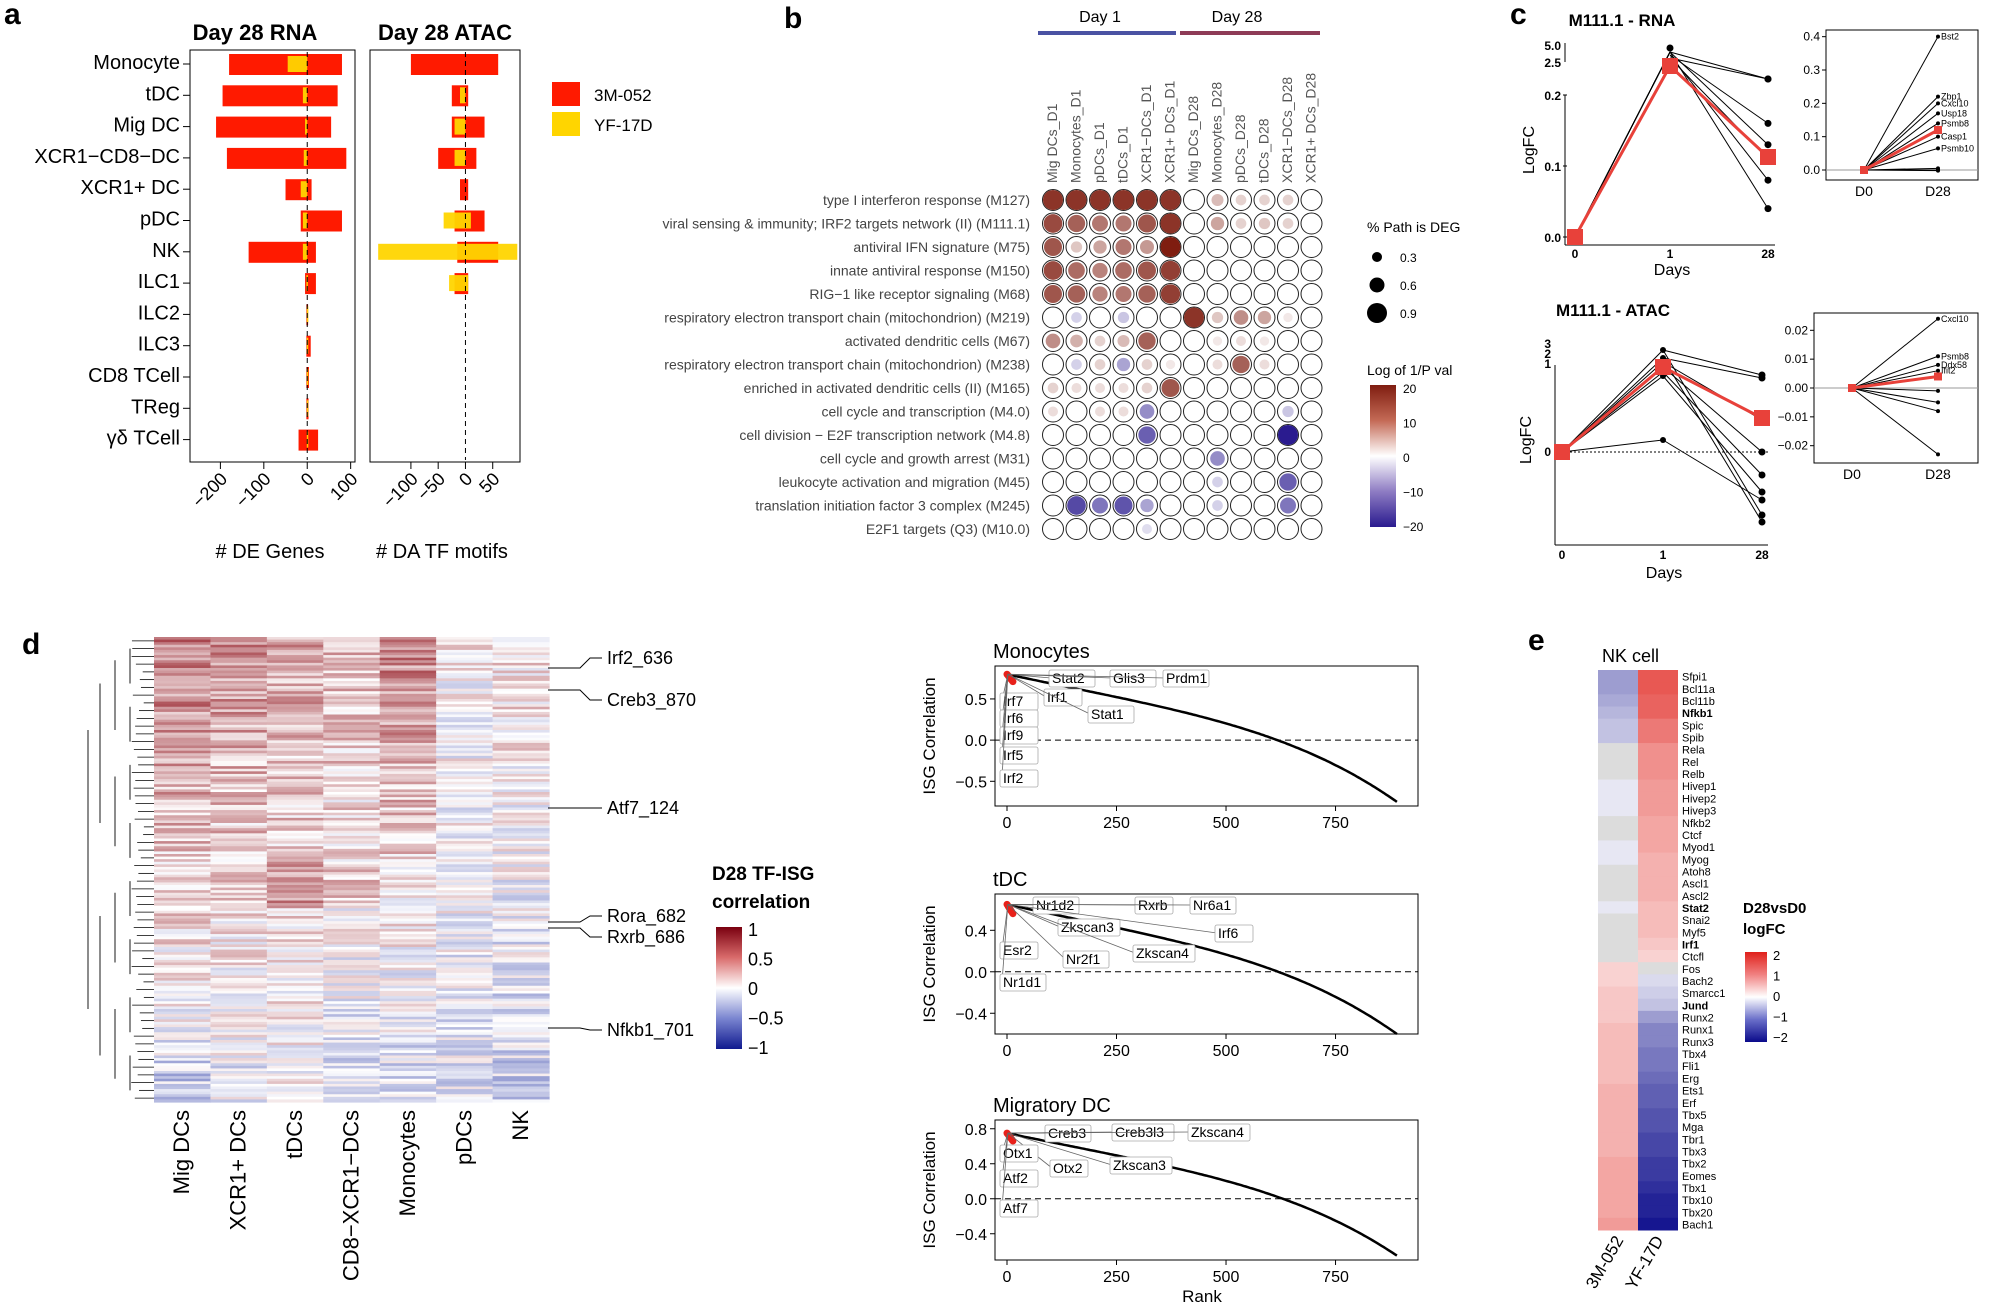  What do you see at coordinates (143, 439) in the screenshot?
I see `category-label: γδ TCell` at bounding box center [143, 439].